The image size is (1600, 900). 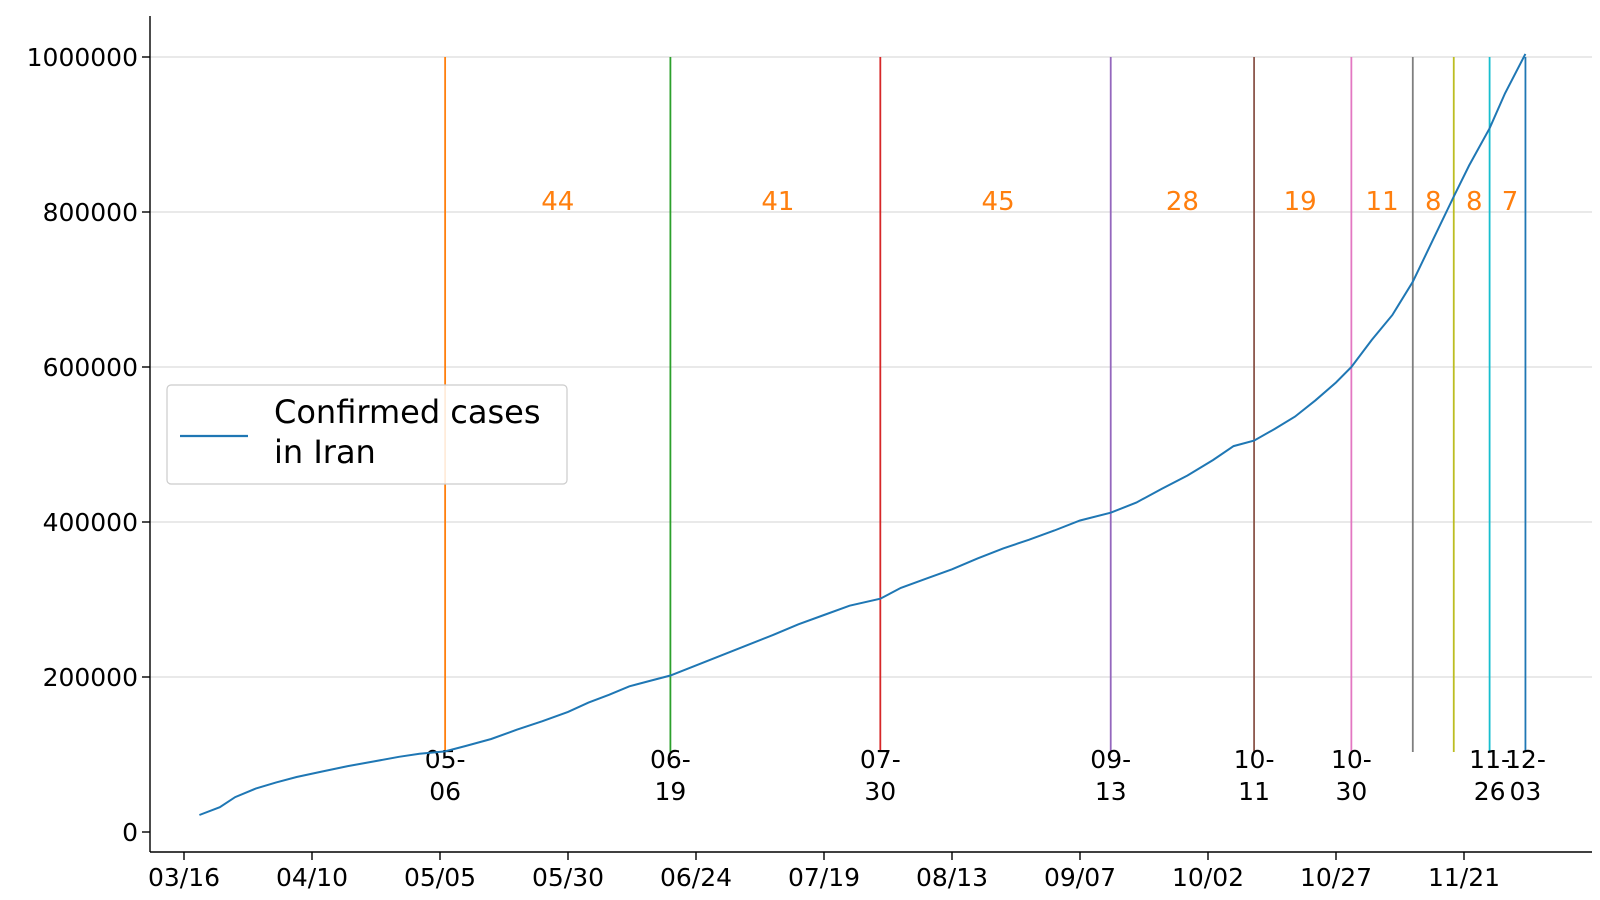 I want to click on interval-days-label: 19, so click(x=1300, y=202).